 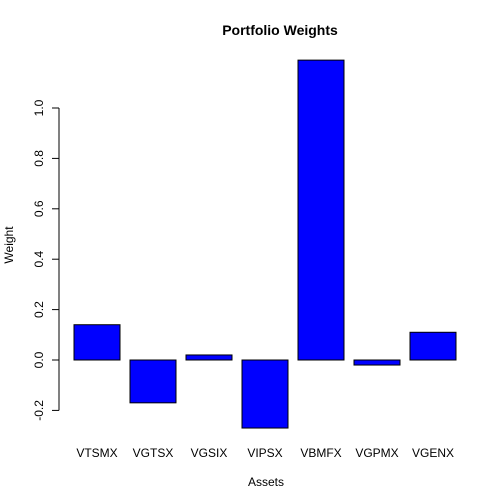 What do you see at coordinates (376, 453) in the screenshot?
I see `x-tick-label-vgpmx: VGPMX` at bounding box center [376, 453].